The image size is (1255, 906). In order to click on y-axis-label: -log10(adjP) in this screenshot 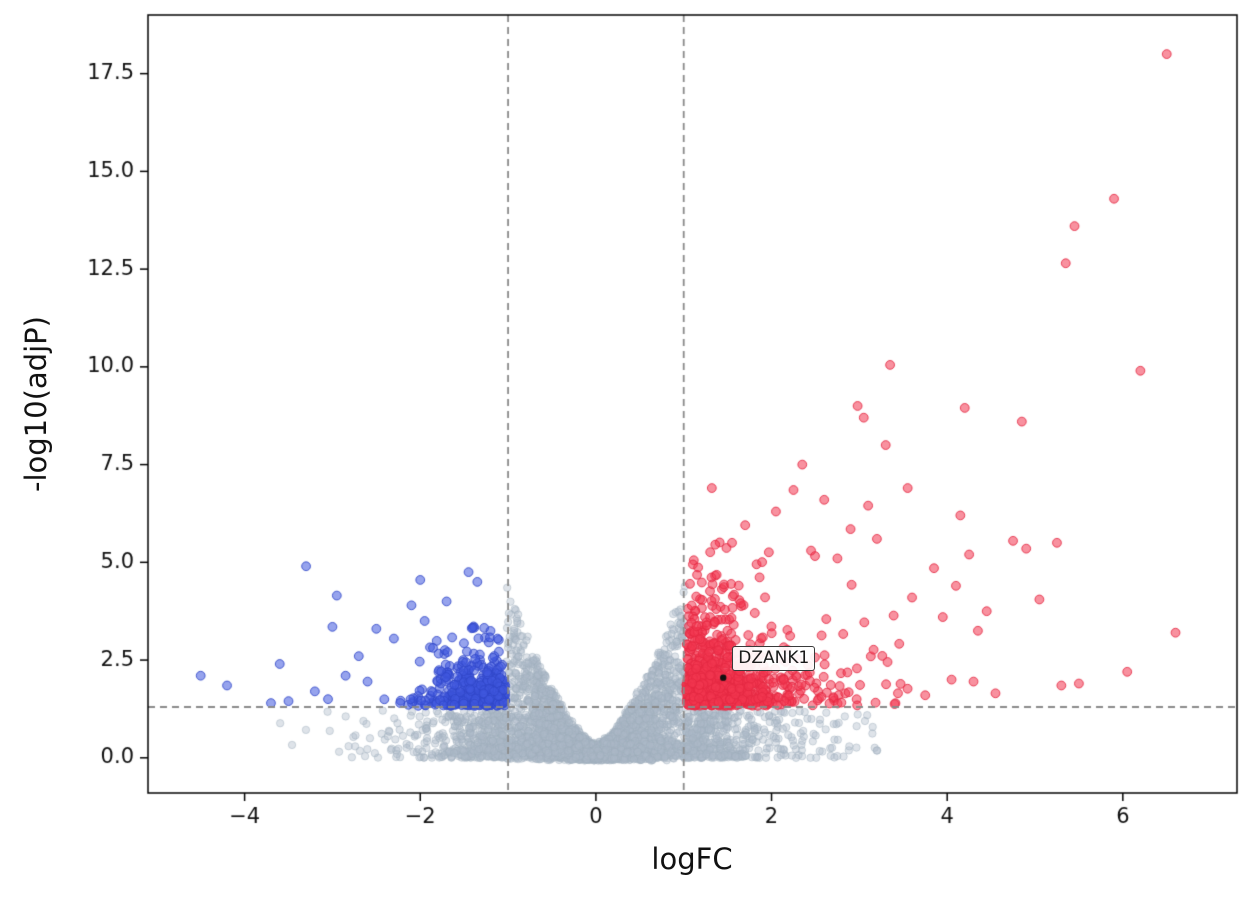, I will do `click(36, 404)`.